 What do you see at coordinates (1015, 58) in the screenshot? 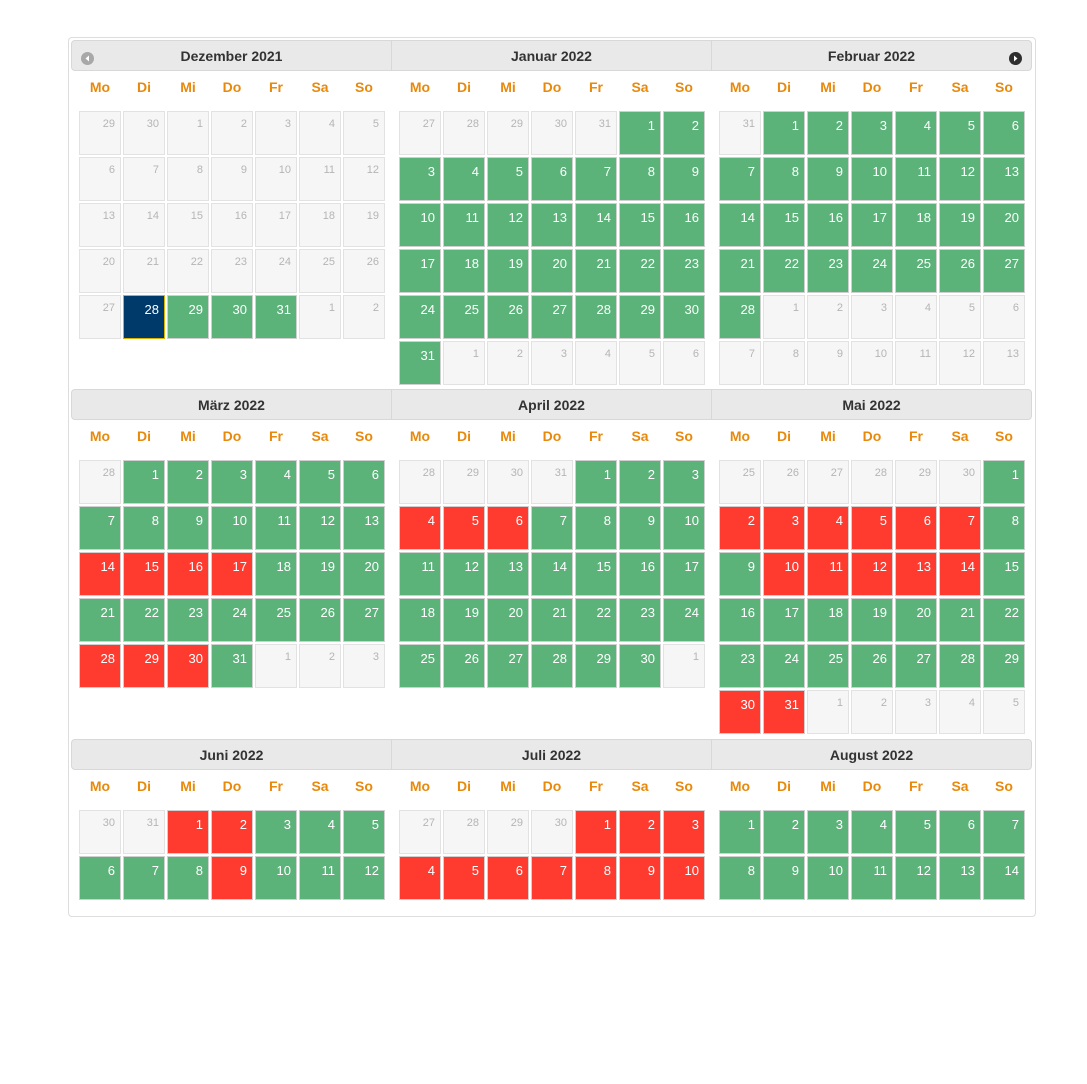
I see `next-month-icon` at bounding box center [1015, 58].